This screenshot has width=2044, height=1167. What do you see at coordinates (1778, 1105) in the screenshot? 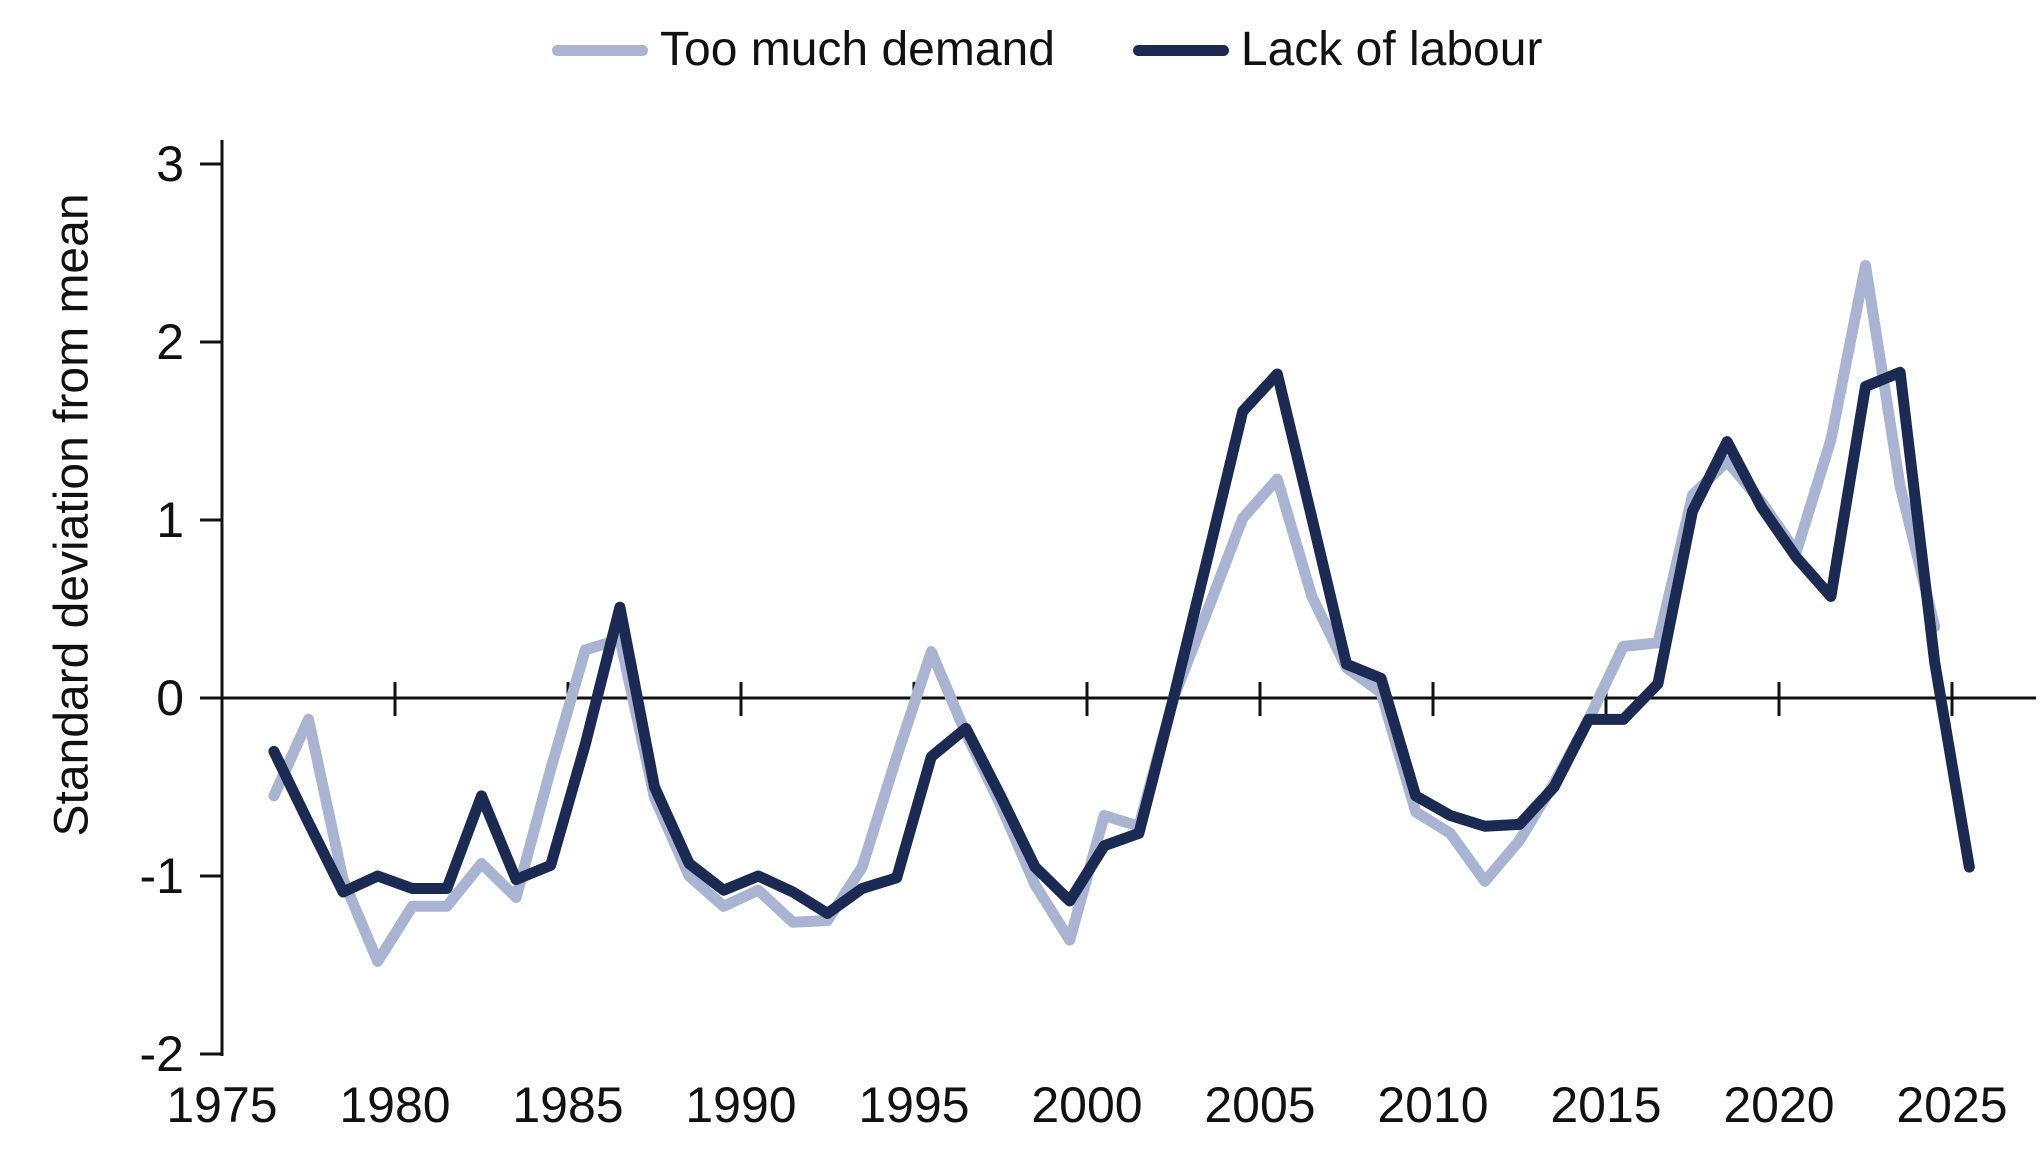
I see `x-tick-label: 2020` at bounding box center [1778, 1105].